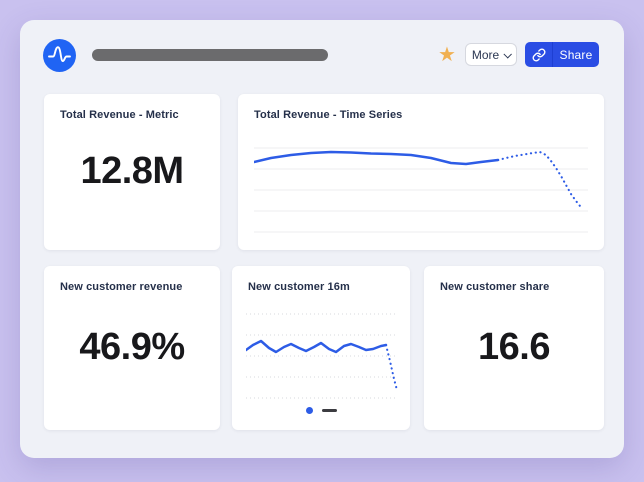 This screenshot has width=644, height=482. What do you see at coordinates (447, 55) in the screenshot?
I see `favorite-star-icon: ★` at bounding box center [447, 55].